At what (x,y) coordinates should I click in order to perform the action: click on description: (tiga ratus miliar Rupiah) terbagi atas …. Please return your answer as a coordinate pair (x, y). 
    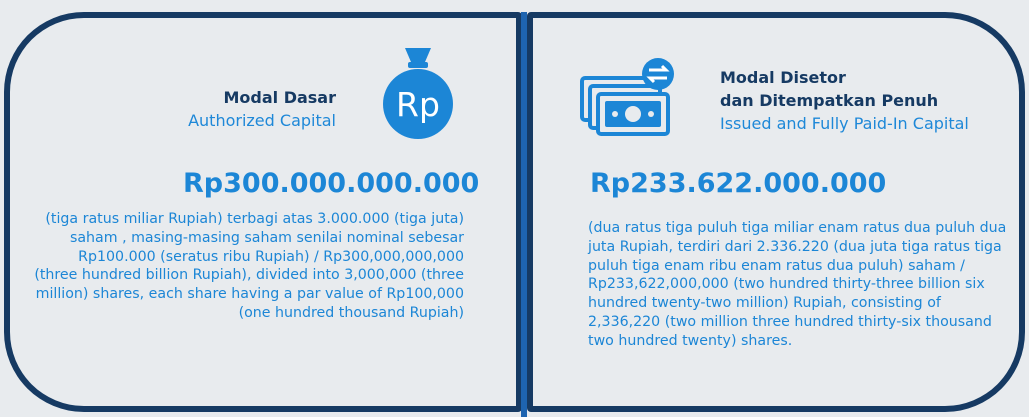
    Looking at the image, I should click on (249, 266).